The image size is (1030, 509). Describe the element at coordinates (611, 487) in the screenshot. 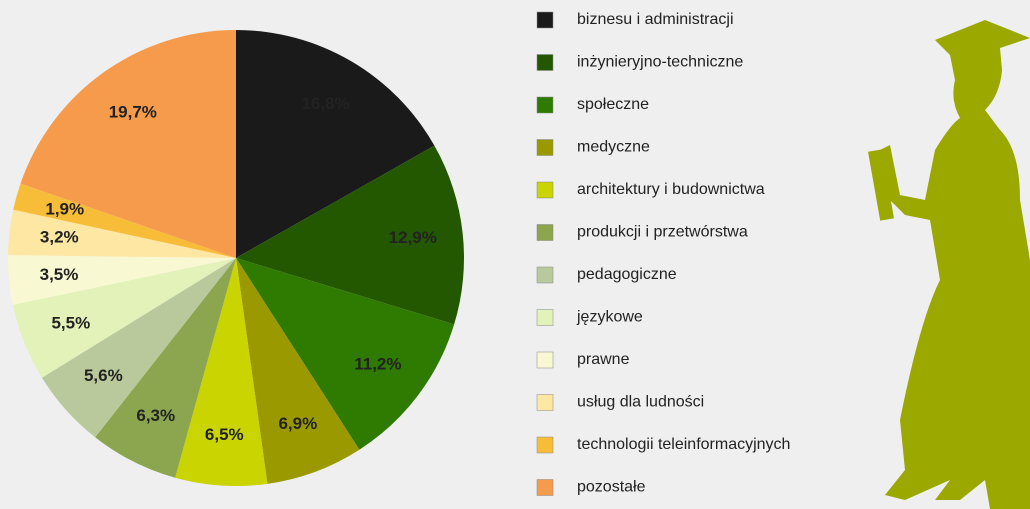

I see `legend-label: pozostałe` at that location.